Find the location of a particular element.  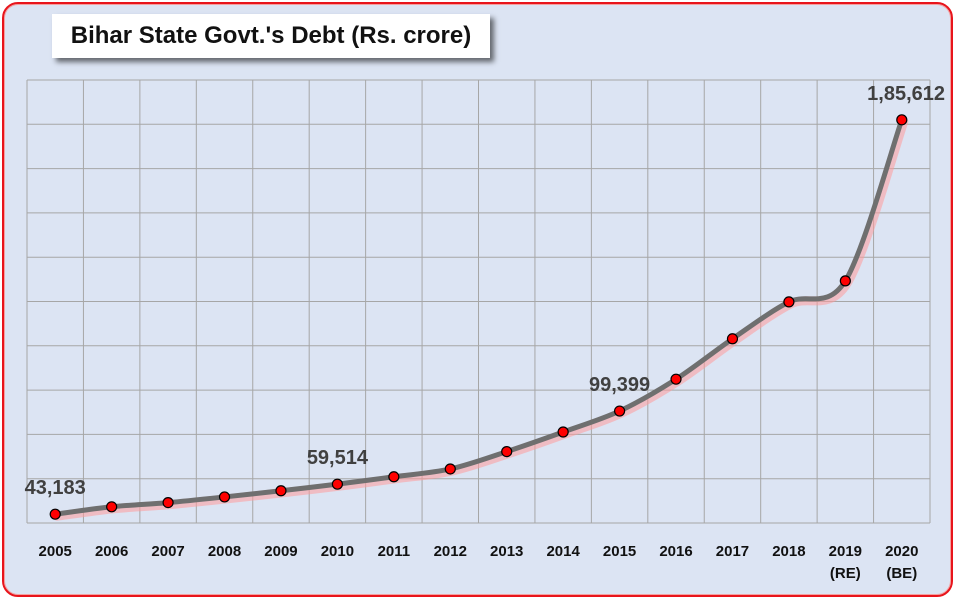

title-box: Bihar State Govt.'s Debt (Rs. crore) is located at coordinates (271, 36).